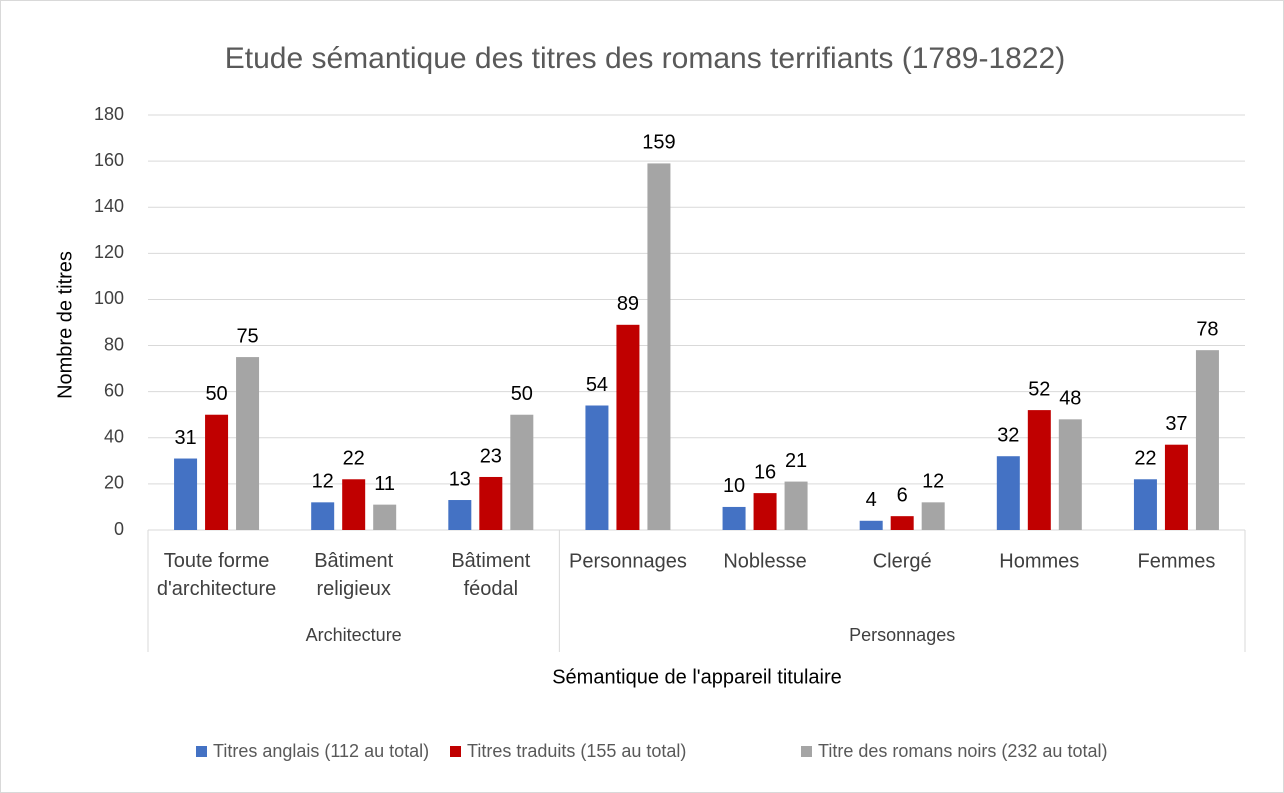 The image size is (1284, 793). Describe the element at coordinates (628, 561) in the screenshot. I see `x-tick-label: Personnages` at that location.